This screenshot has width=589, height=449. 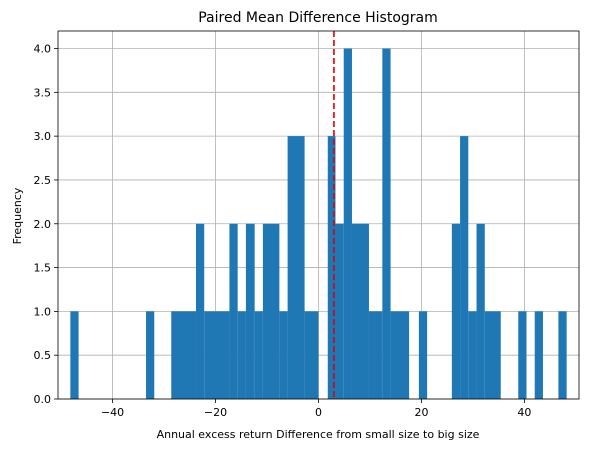 I want to click on x-tick-label: 0, so click(x=318, y=412).